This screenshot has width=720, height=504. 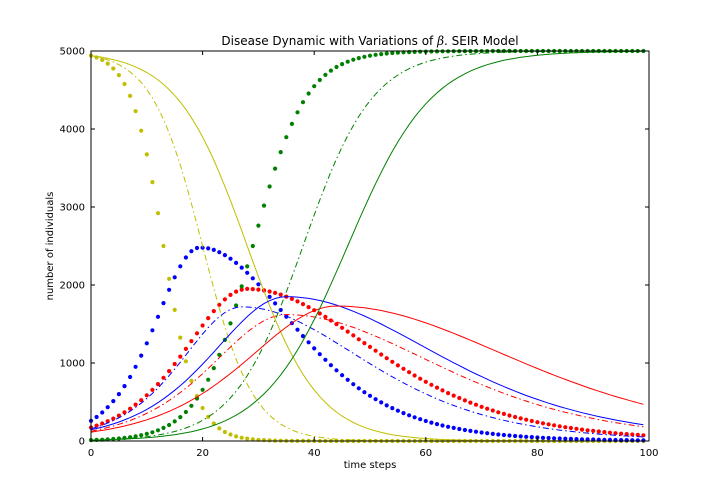 I want to click on x-tick-label: 80, so click(x=537, y=453).